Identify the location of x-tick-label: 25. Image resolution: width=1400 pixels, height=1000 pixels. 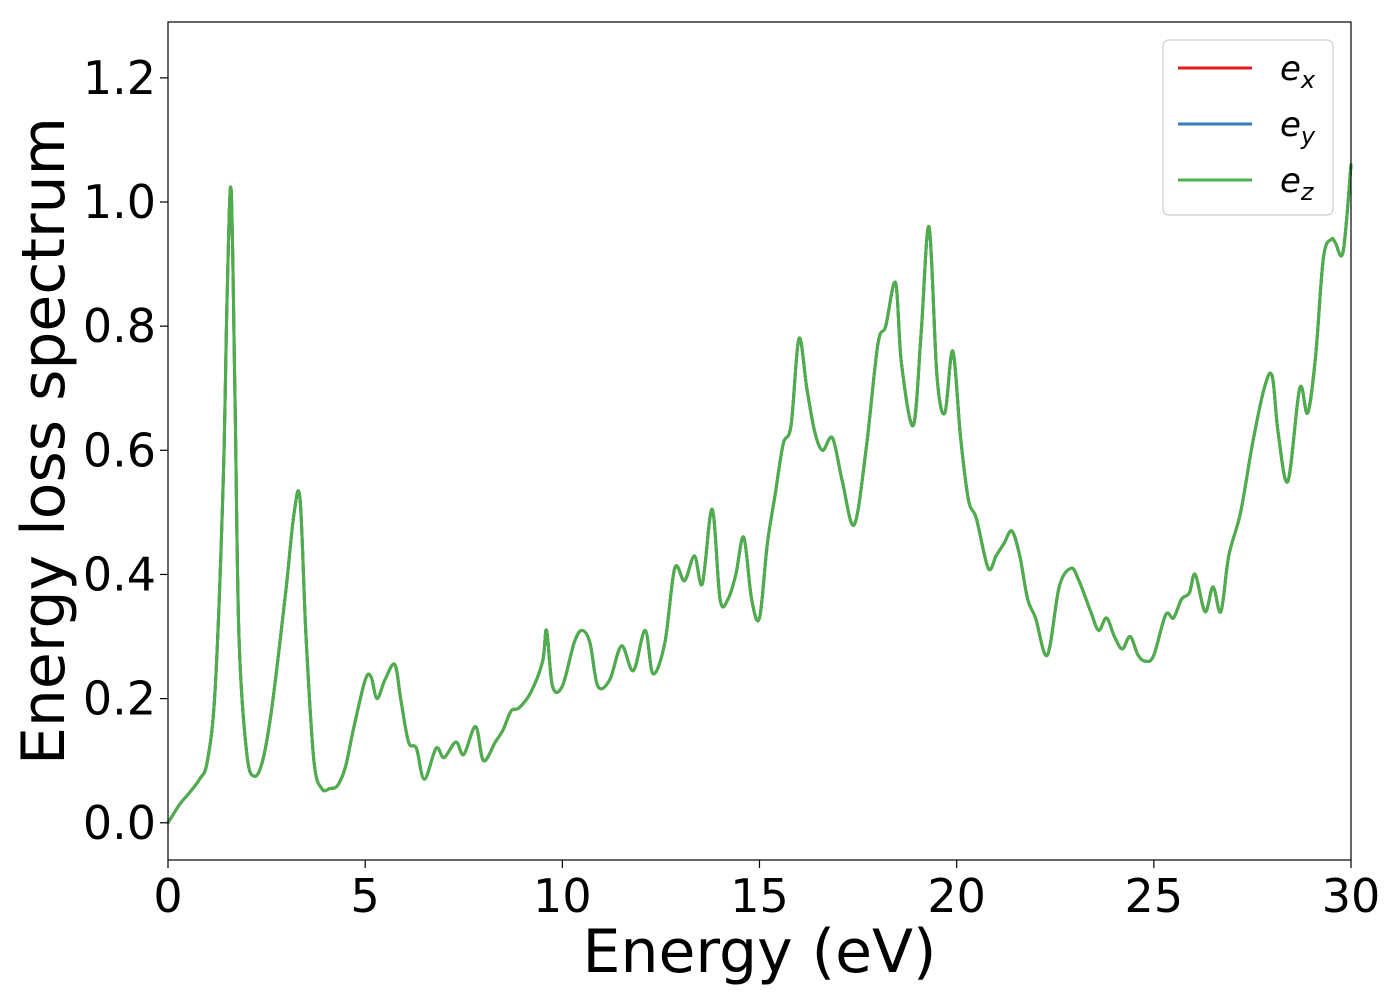
(1154, 896).